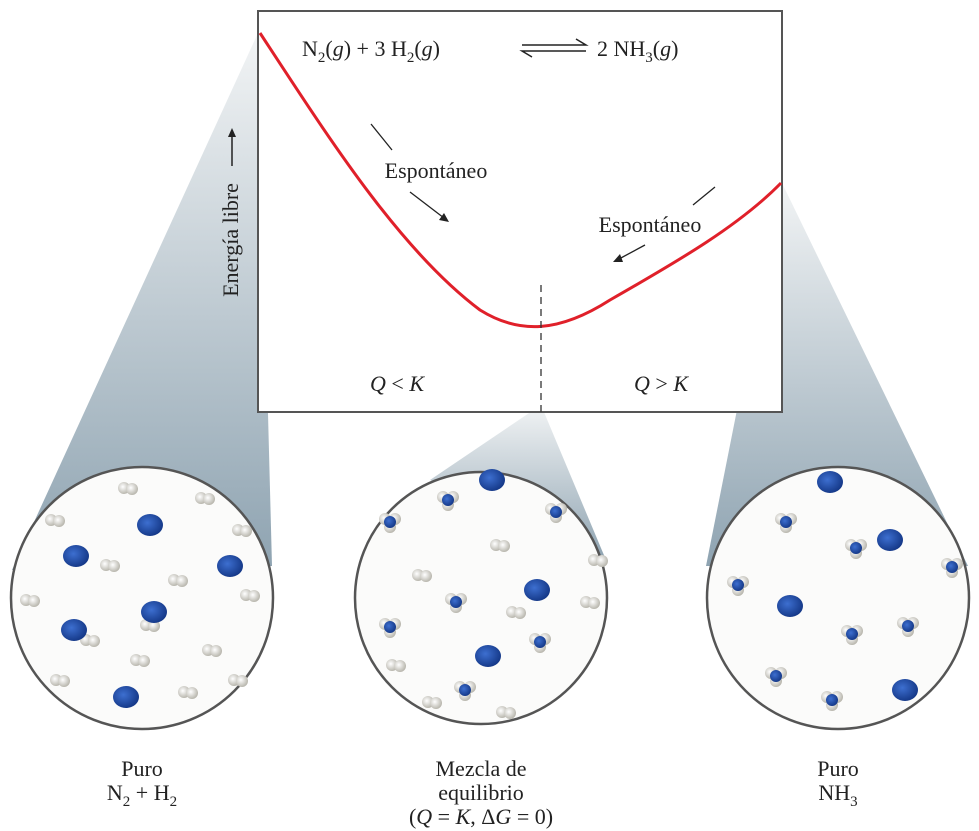 The image size is (979, 831). Describe the element at coordinates (834, 792) in the screenshot. I see `text-part: NH` at that location.